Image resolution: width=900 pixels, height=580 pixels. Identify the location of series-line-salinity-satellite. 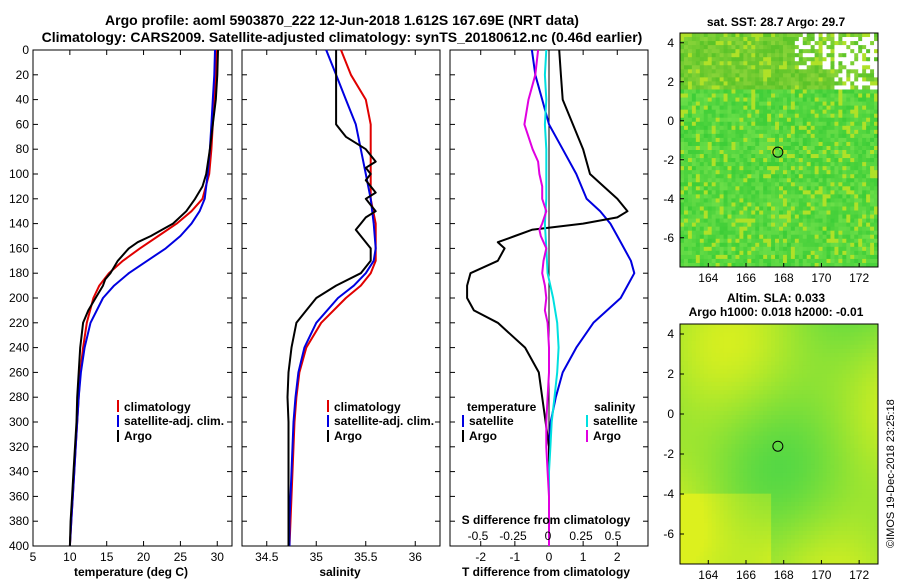
(551, 297).